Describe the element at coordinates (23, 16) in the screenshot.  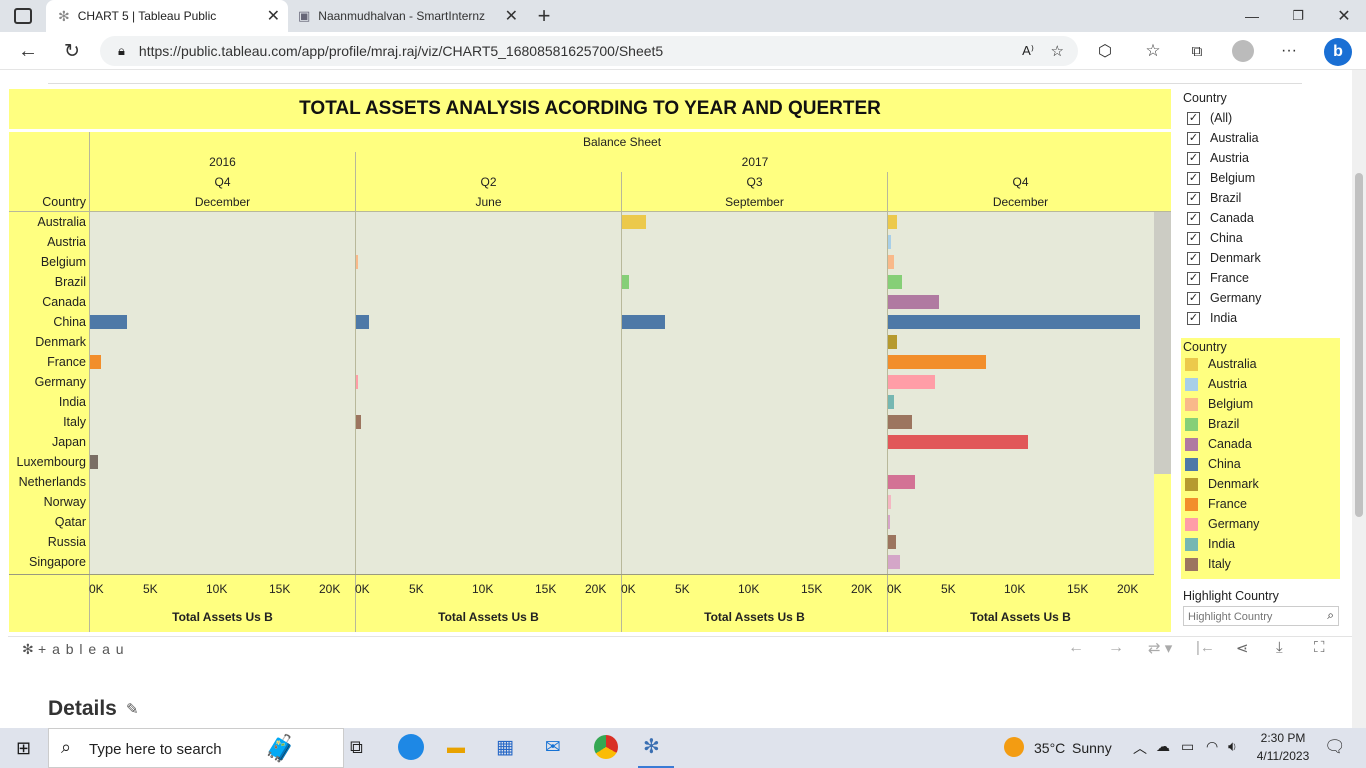
I see `tab-actions-icon` at that location.